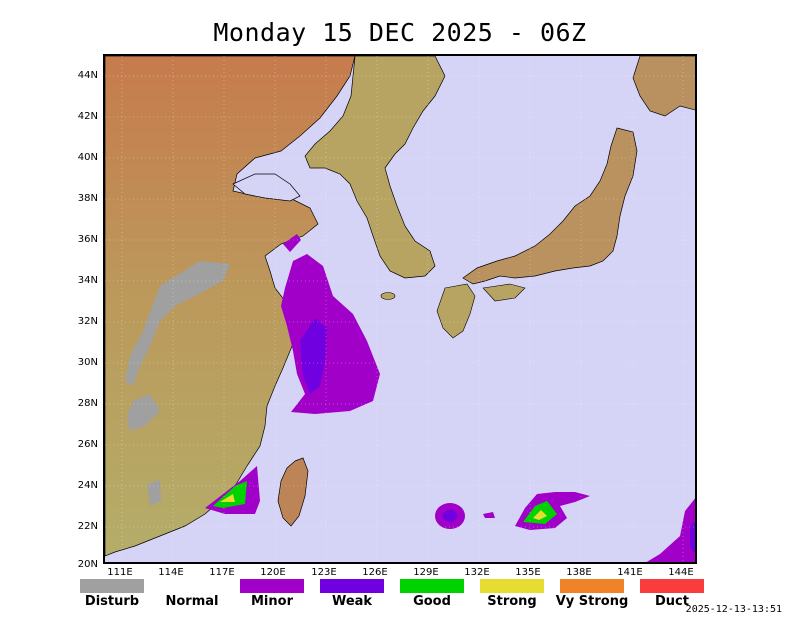 This screenshot has height=618, width=800. I want to click on legend-label-weak: Weak, so click(352, 601).